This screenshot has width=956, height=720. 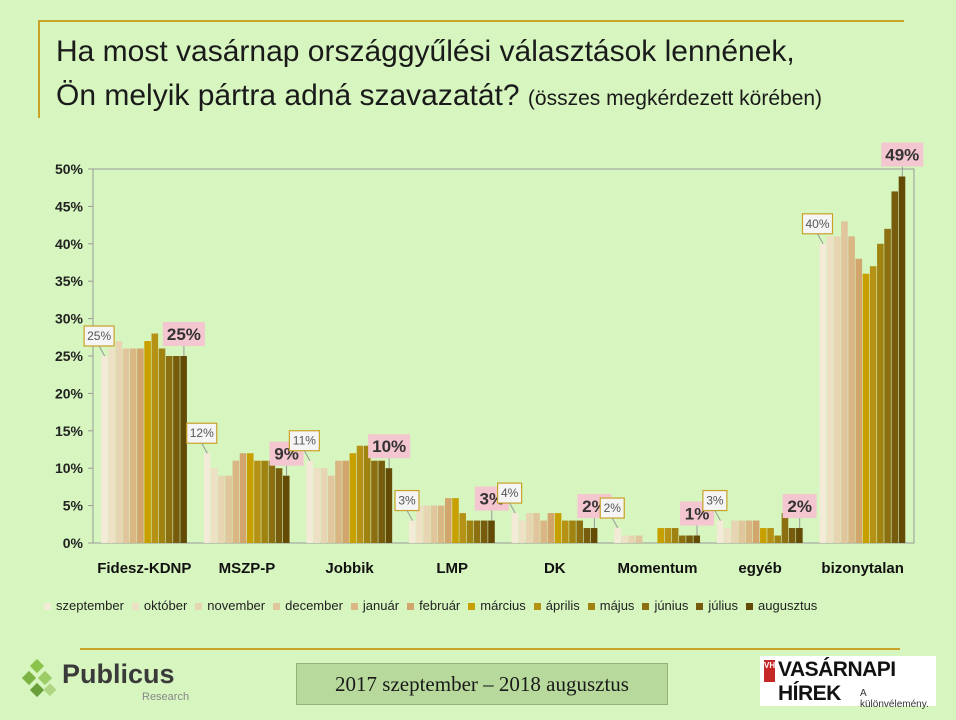 What do you see at coordinates (165, 605) in the screenshot?
I see `legend-label: október` at bounding box center [165, 605].